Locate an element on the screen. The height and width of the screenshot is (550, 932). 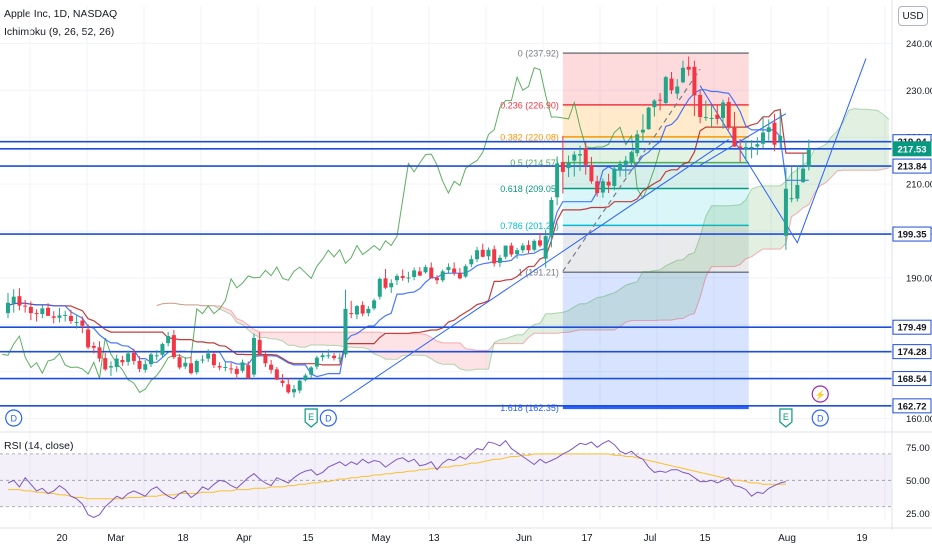
price-level-tag is located at coordinates (912, 406).